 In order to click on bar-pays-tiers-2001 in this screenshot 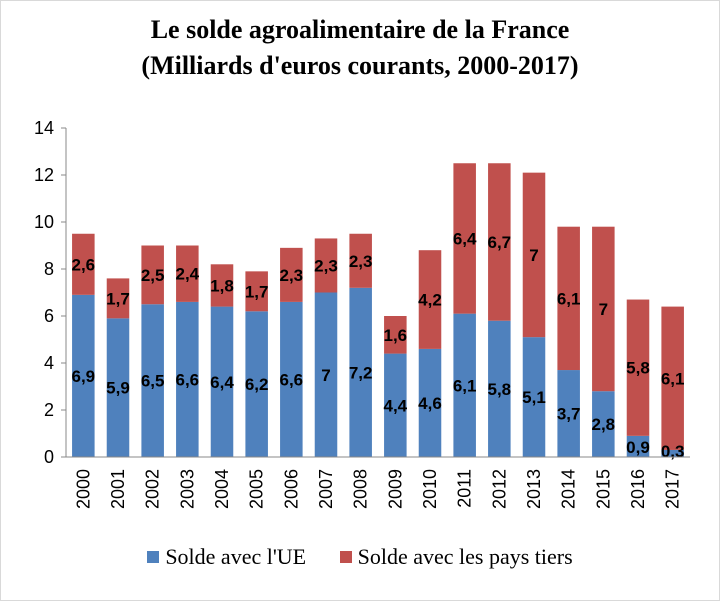, I will do `click(118, 298)`.